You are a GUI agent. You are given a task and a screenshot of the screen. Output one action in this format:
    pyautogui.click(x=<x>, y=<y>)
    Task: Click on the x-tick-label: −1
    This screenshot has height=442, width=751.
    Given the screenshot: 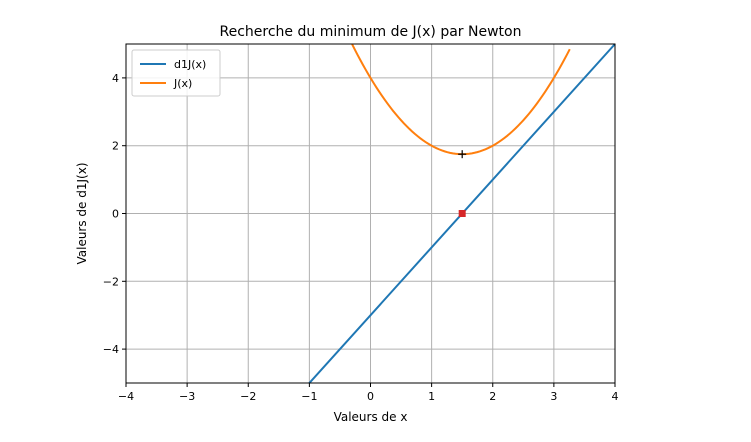 What is the action you would take?
    pyautogui.click(x=309, y=396)
    